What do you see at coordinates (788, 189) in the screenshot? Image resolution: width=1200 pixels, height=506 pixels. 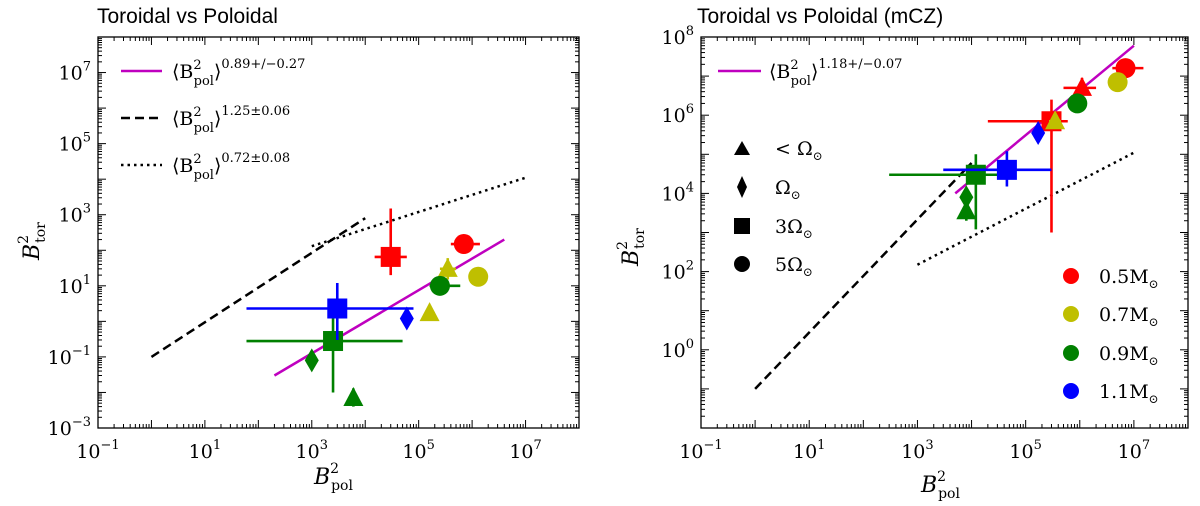 I see `legend-label-diamond: Ω⊙` at bounding box center [788, 189].